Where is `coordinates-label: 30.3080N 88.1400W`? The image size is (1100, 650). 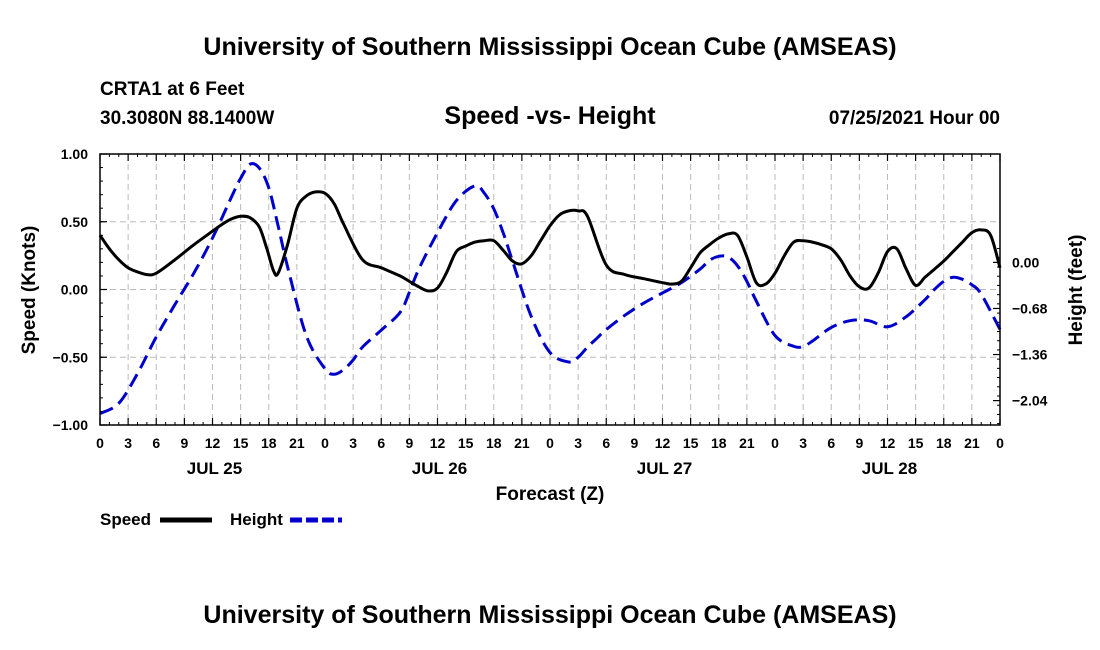 coordinates-label: 30.3080N 88.1400W is located at coordinates (187, 118).